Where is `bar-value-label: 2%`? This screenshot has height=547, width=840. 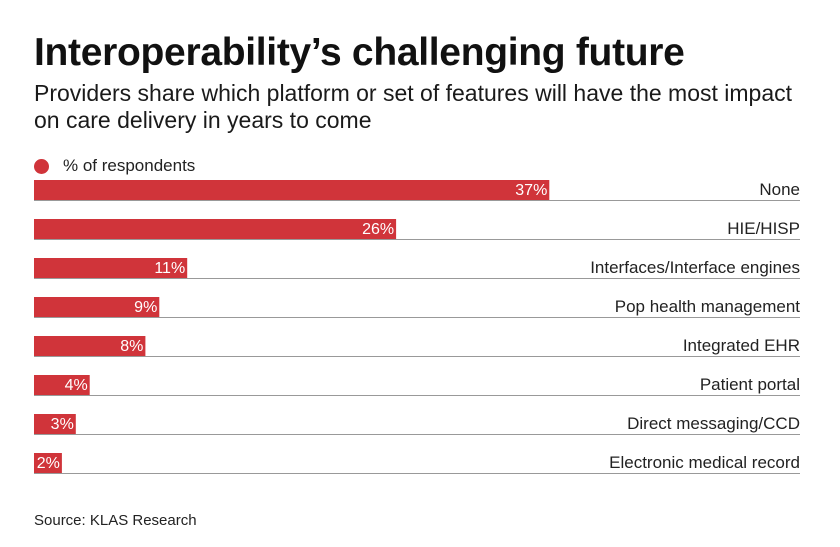 bar-value-label: 2% is located at coordinates (48, 463).